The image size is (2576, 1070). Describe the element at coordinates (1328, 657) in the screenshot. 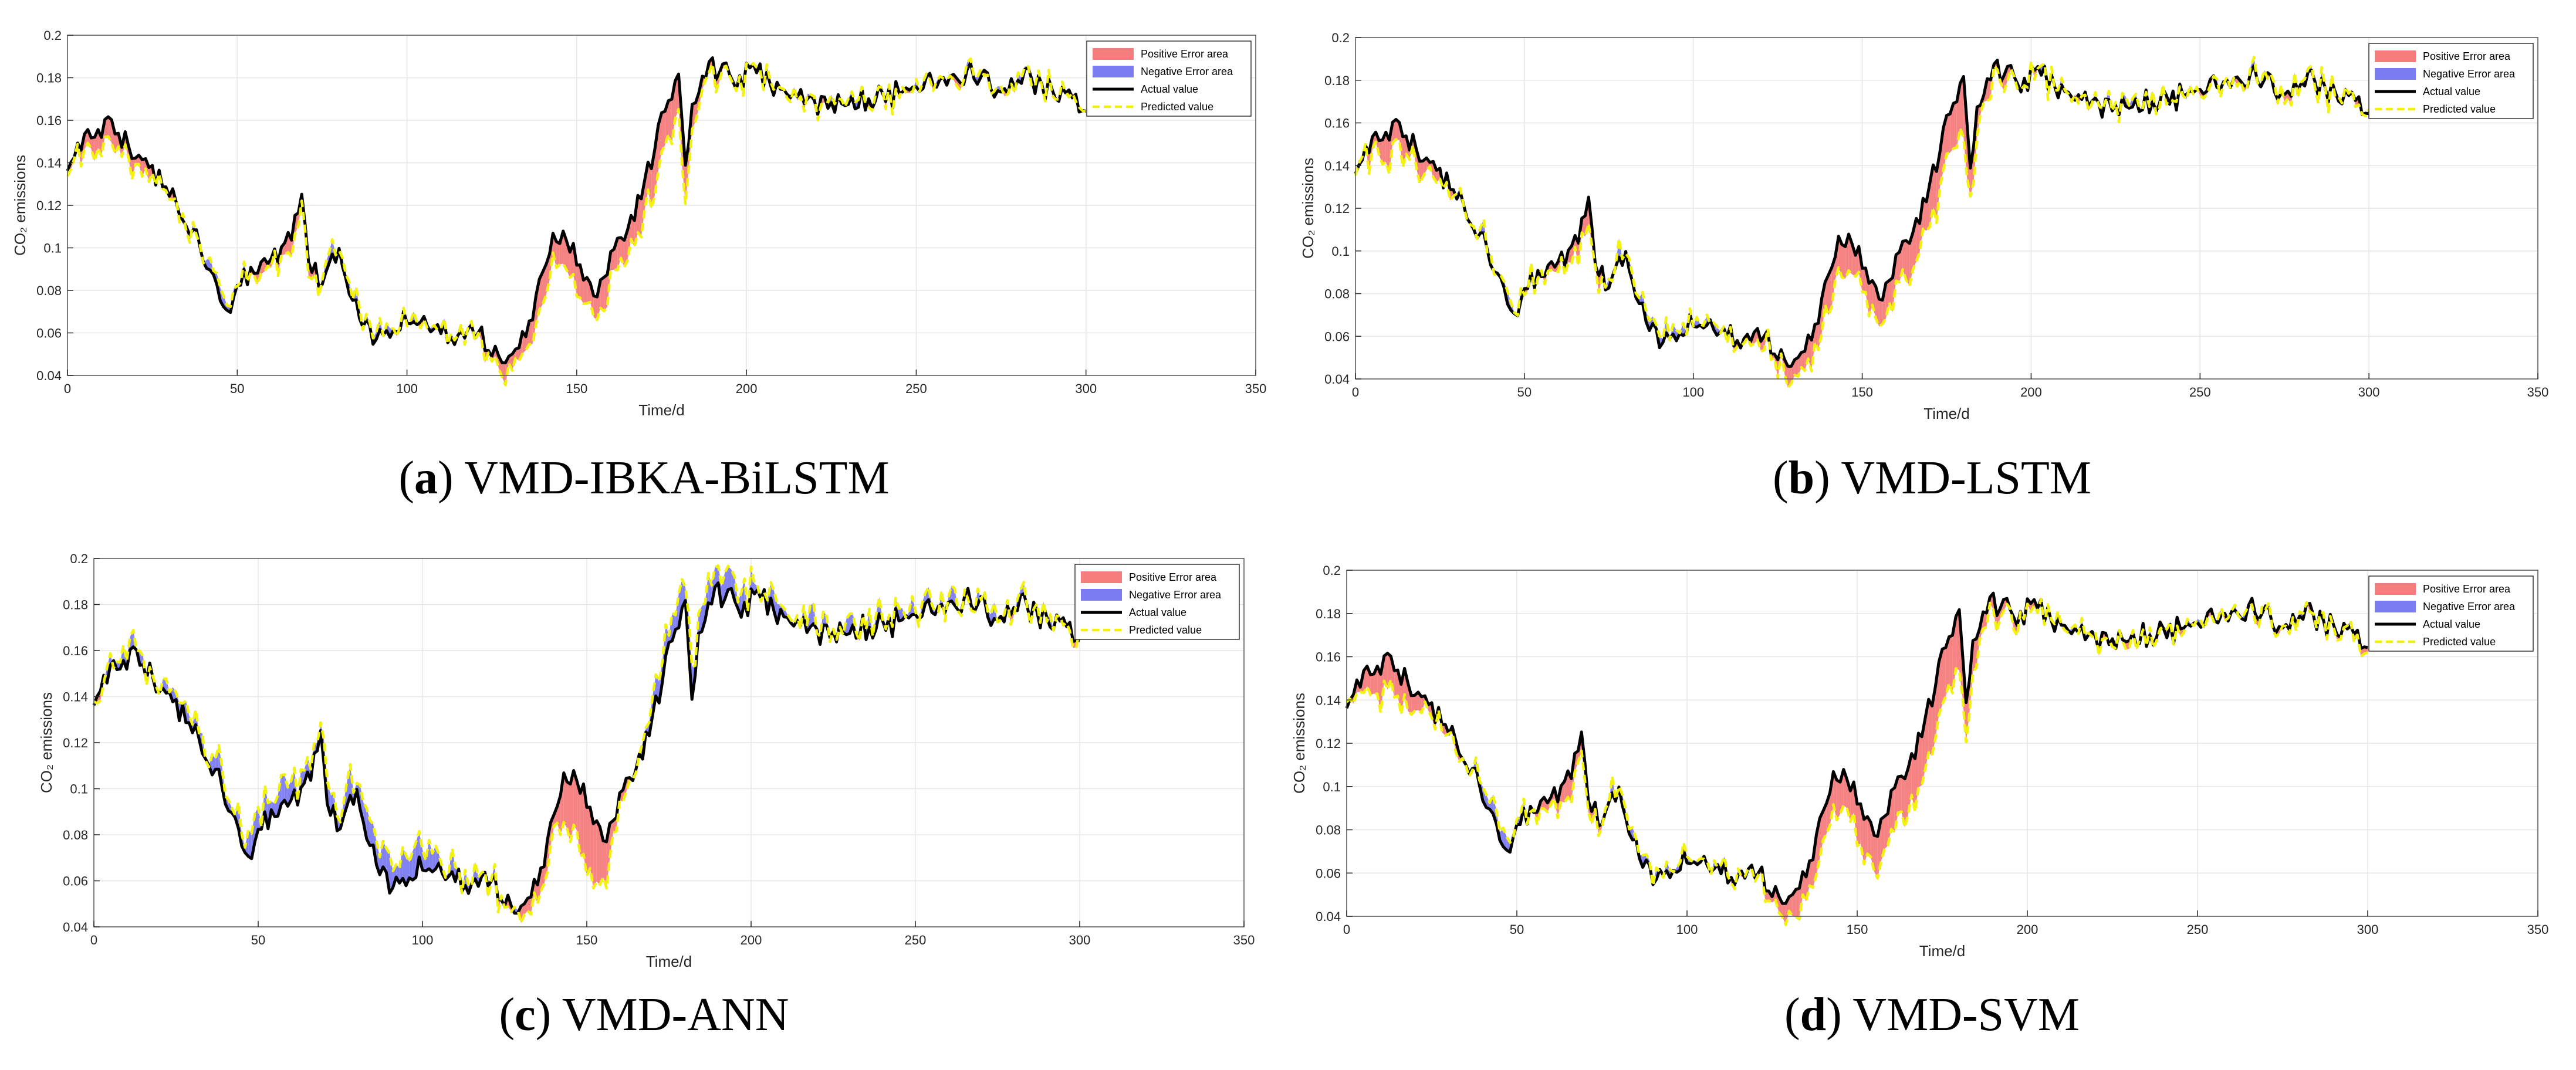

I see `y-tick-label: 0.16` at that location.